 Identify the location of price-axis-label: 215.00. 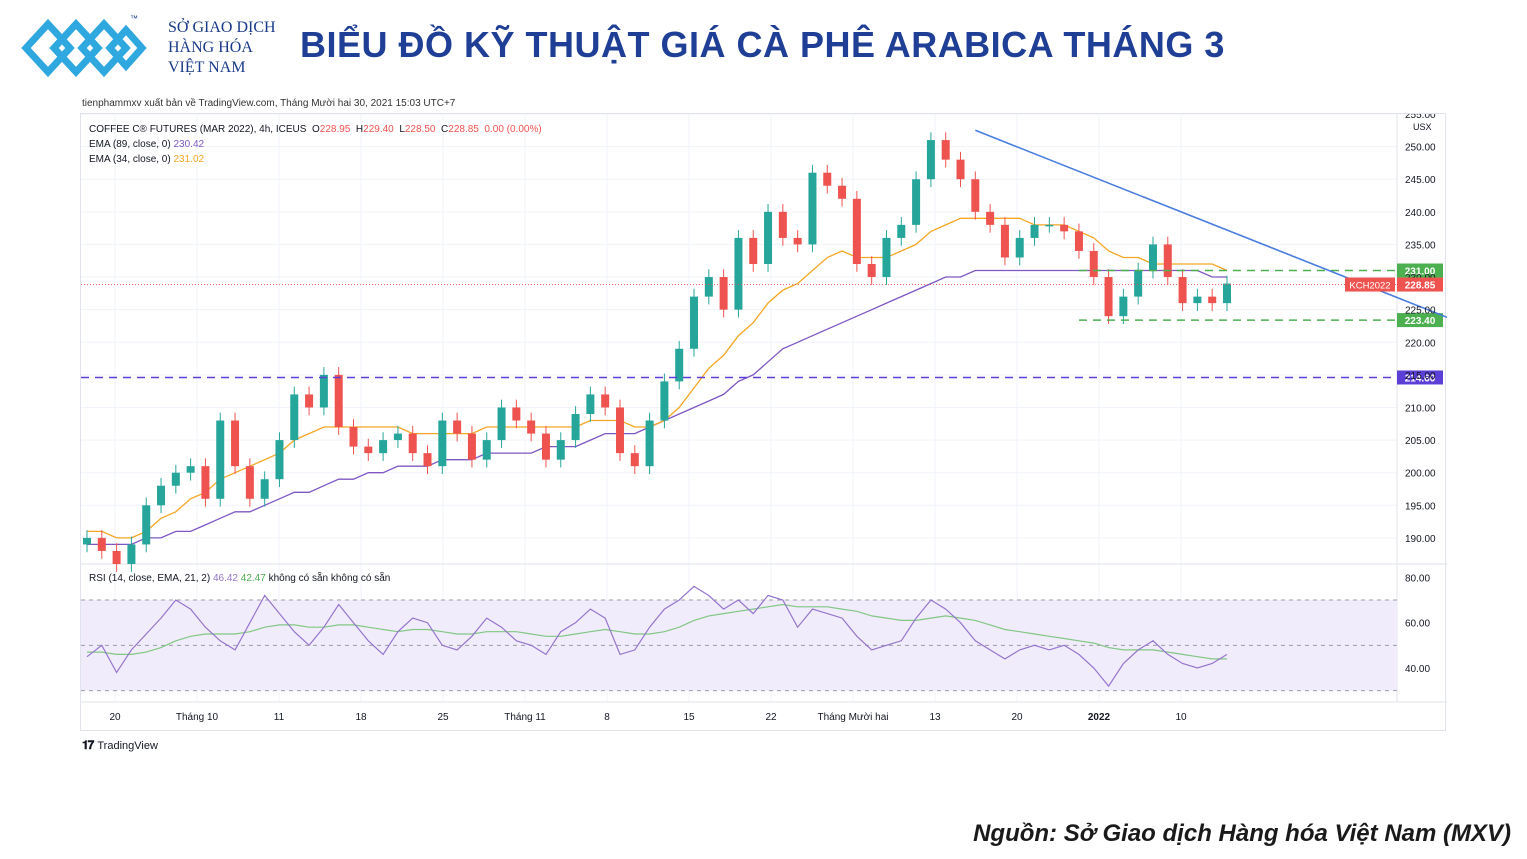
(1420, 376).